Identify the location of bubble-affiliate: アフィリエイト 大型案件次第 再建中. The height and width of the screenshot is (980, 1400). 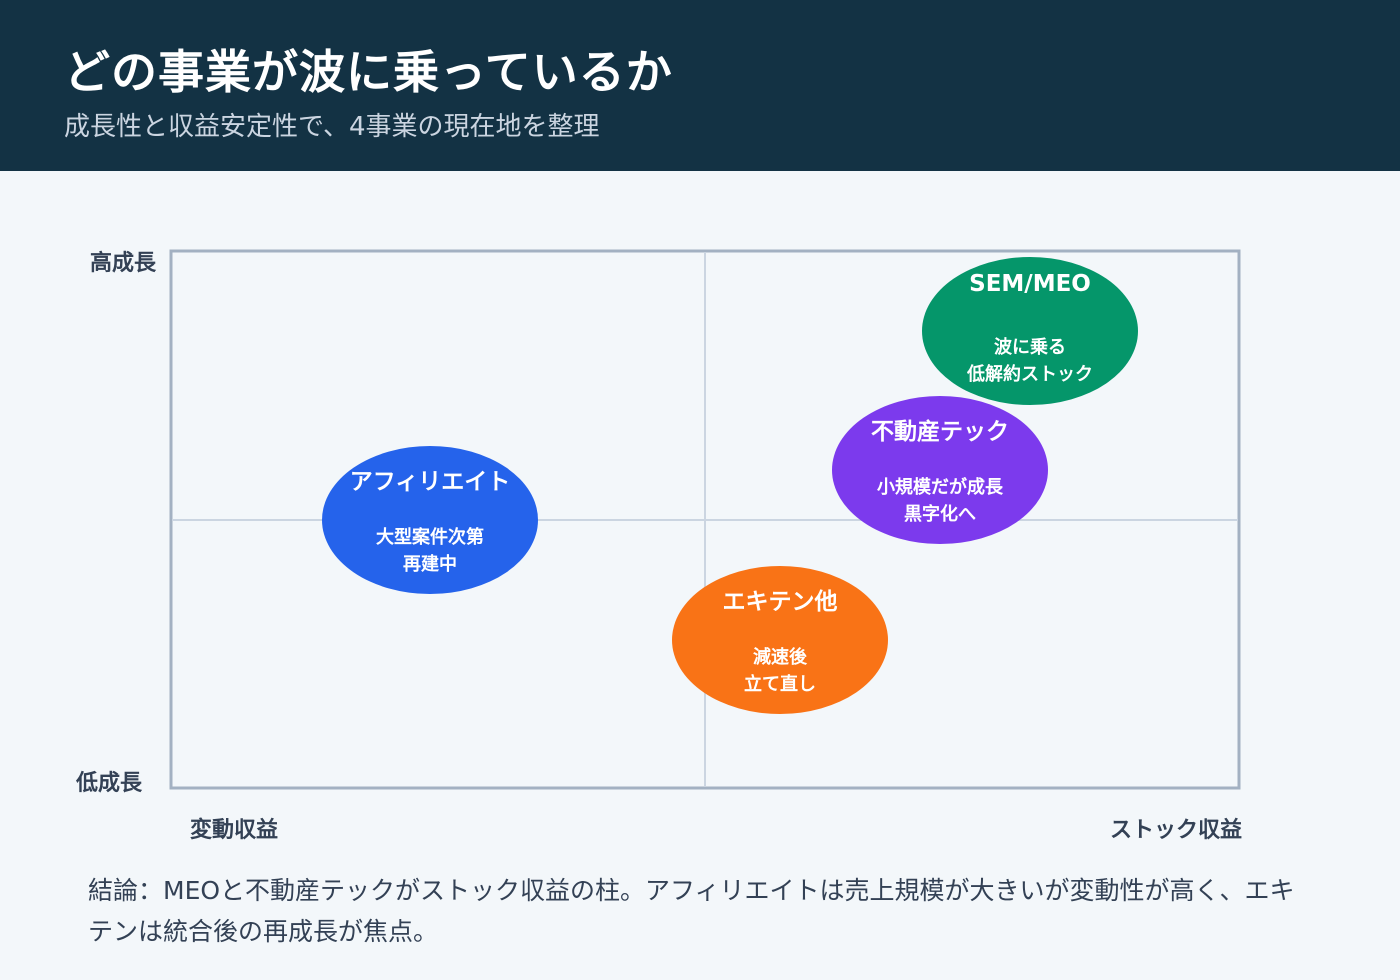
(430, 520).